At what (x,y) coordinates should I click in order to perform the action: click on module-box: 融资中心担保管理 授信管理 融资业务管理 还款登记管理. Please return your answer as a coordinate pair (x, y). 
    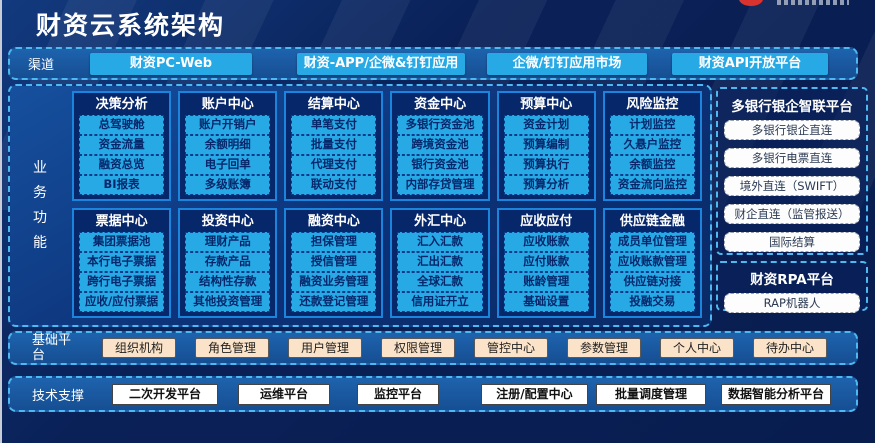
    Looking at the image, I should click on (334, 263).